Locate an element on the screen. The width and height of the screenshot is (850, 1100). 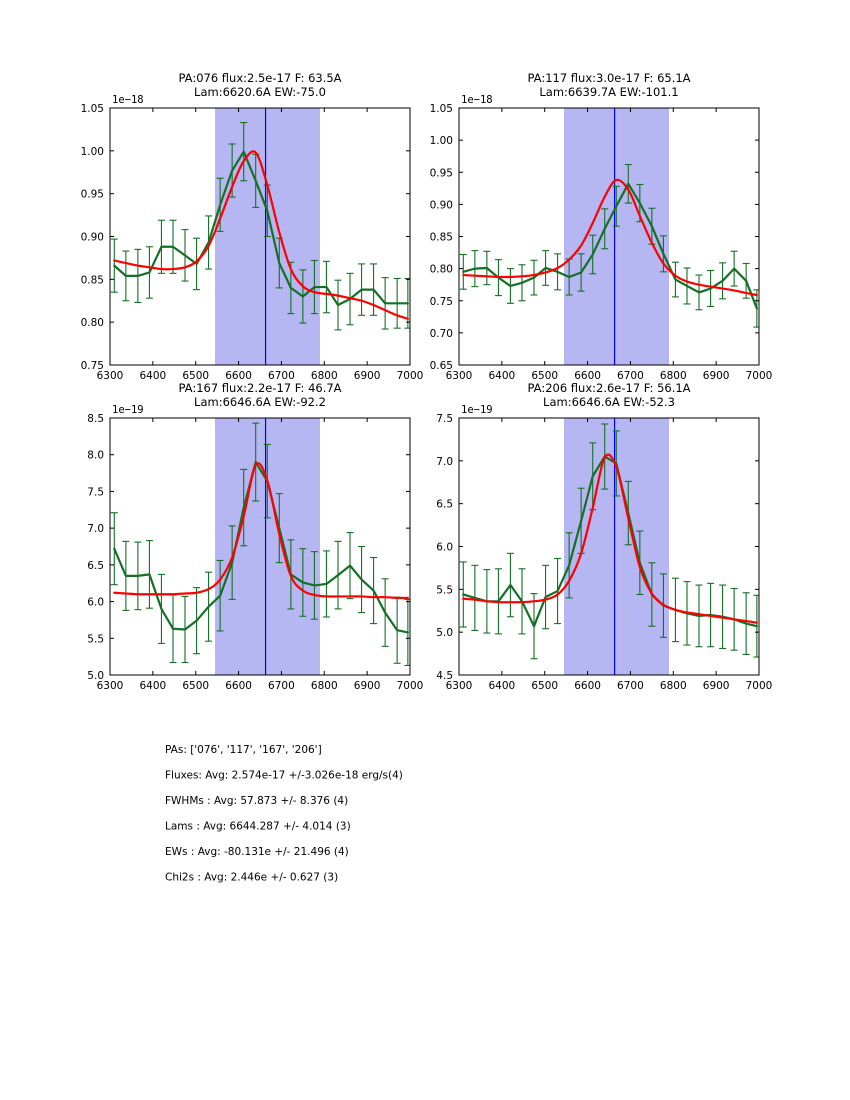
panel-title-line2: Lam:6639.7A EW:-101.1 is located at coordinates (608, 92).